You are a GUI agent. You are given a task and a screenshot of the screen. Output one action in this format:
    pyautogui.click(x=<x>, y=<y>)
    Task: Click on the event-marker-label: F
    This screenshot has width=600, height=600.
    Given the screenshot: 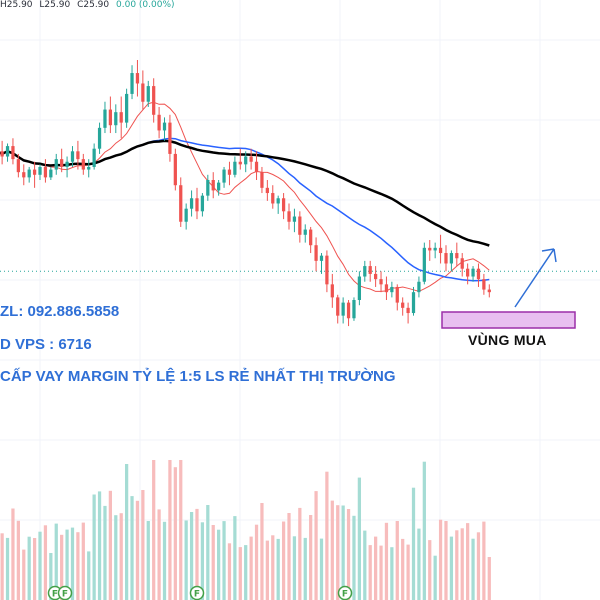 What is the action you would take?
    pyautogui.click(x=65, y=595)
    